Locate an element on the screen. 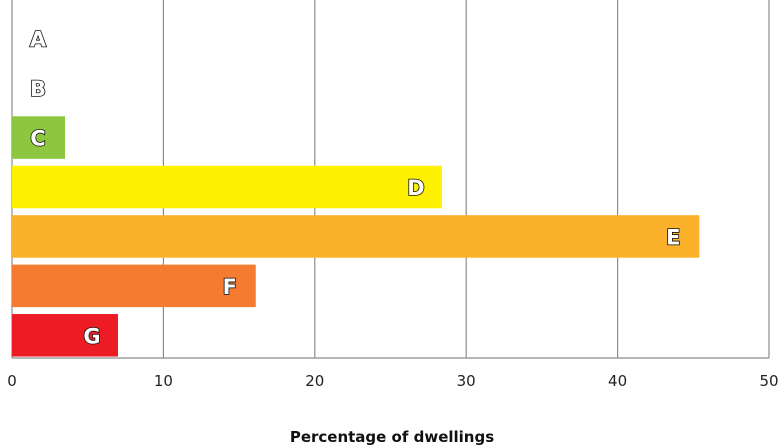 Image resolution: width=784 pixels, height=448 pixels. x-axis-title: Percentage of dwellings is located at coordinates (392, 437).